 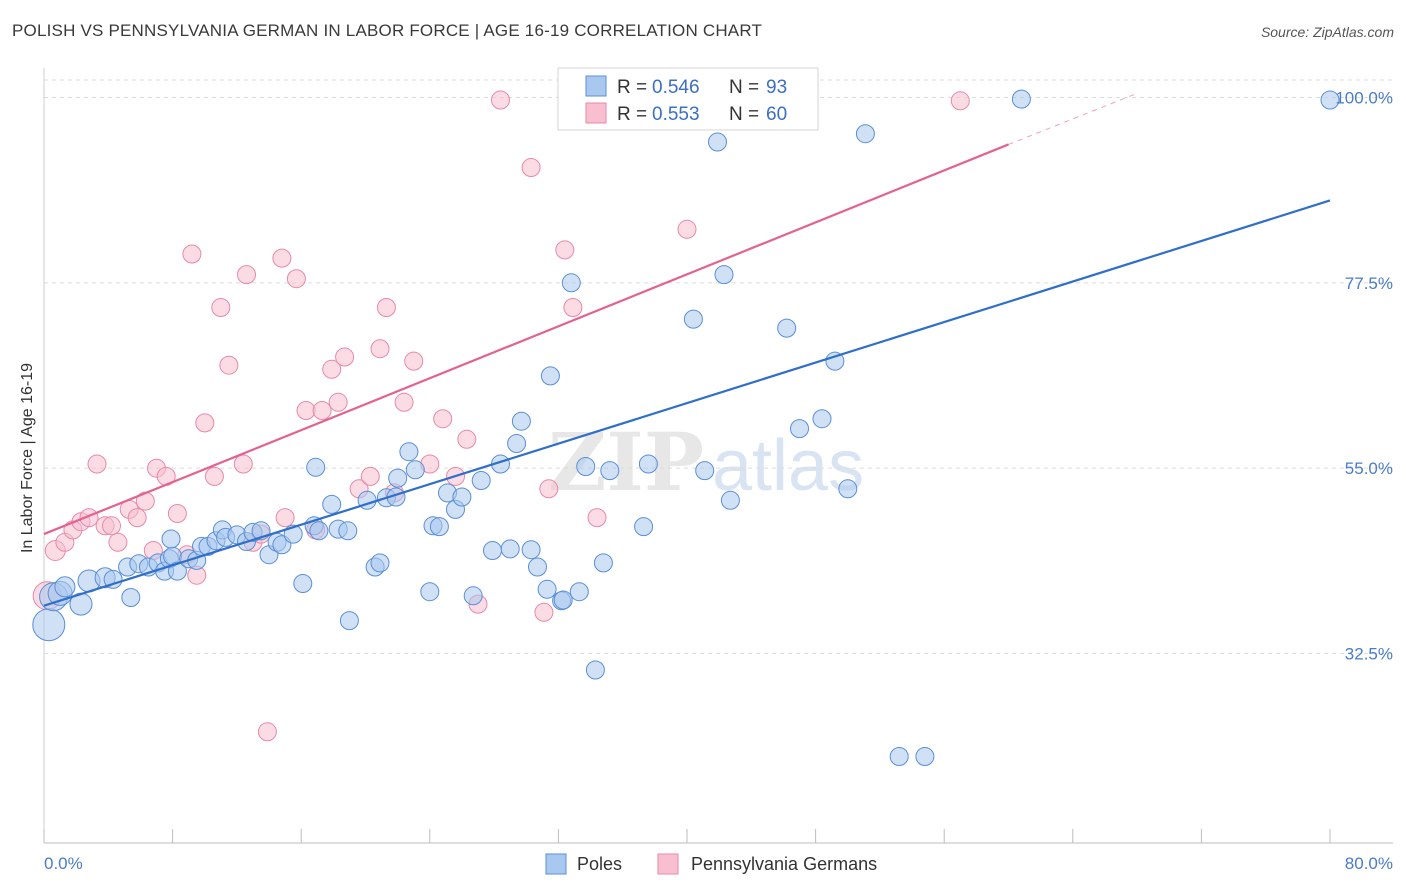 I want to click on legend-r-value-pg: 0.553, so click(x=676, y=114).